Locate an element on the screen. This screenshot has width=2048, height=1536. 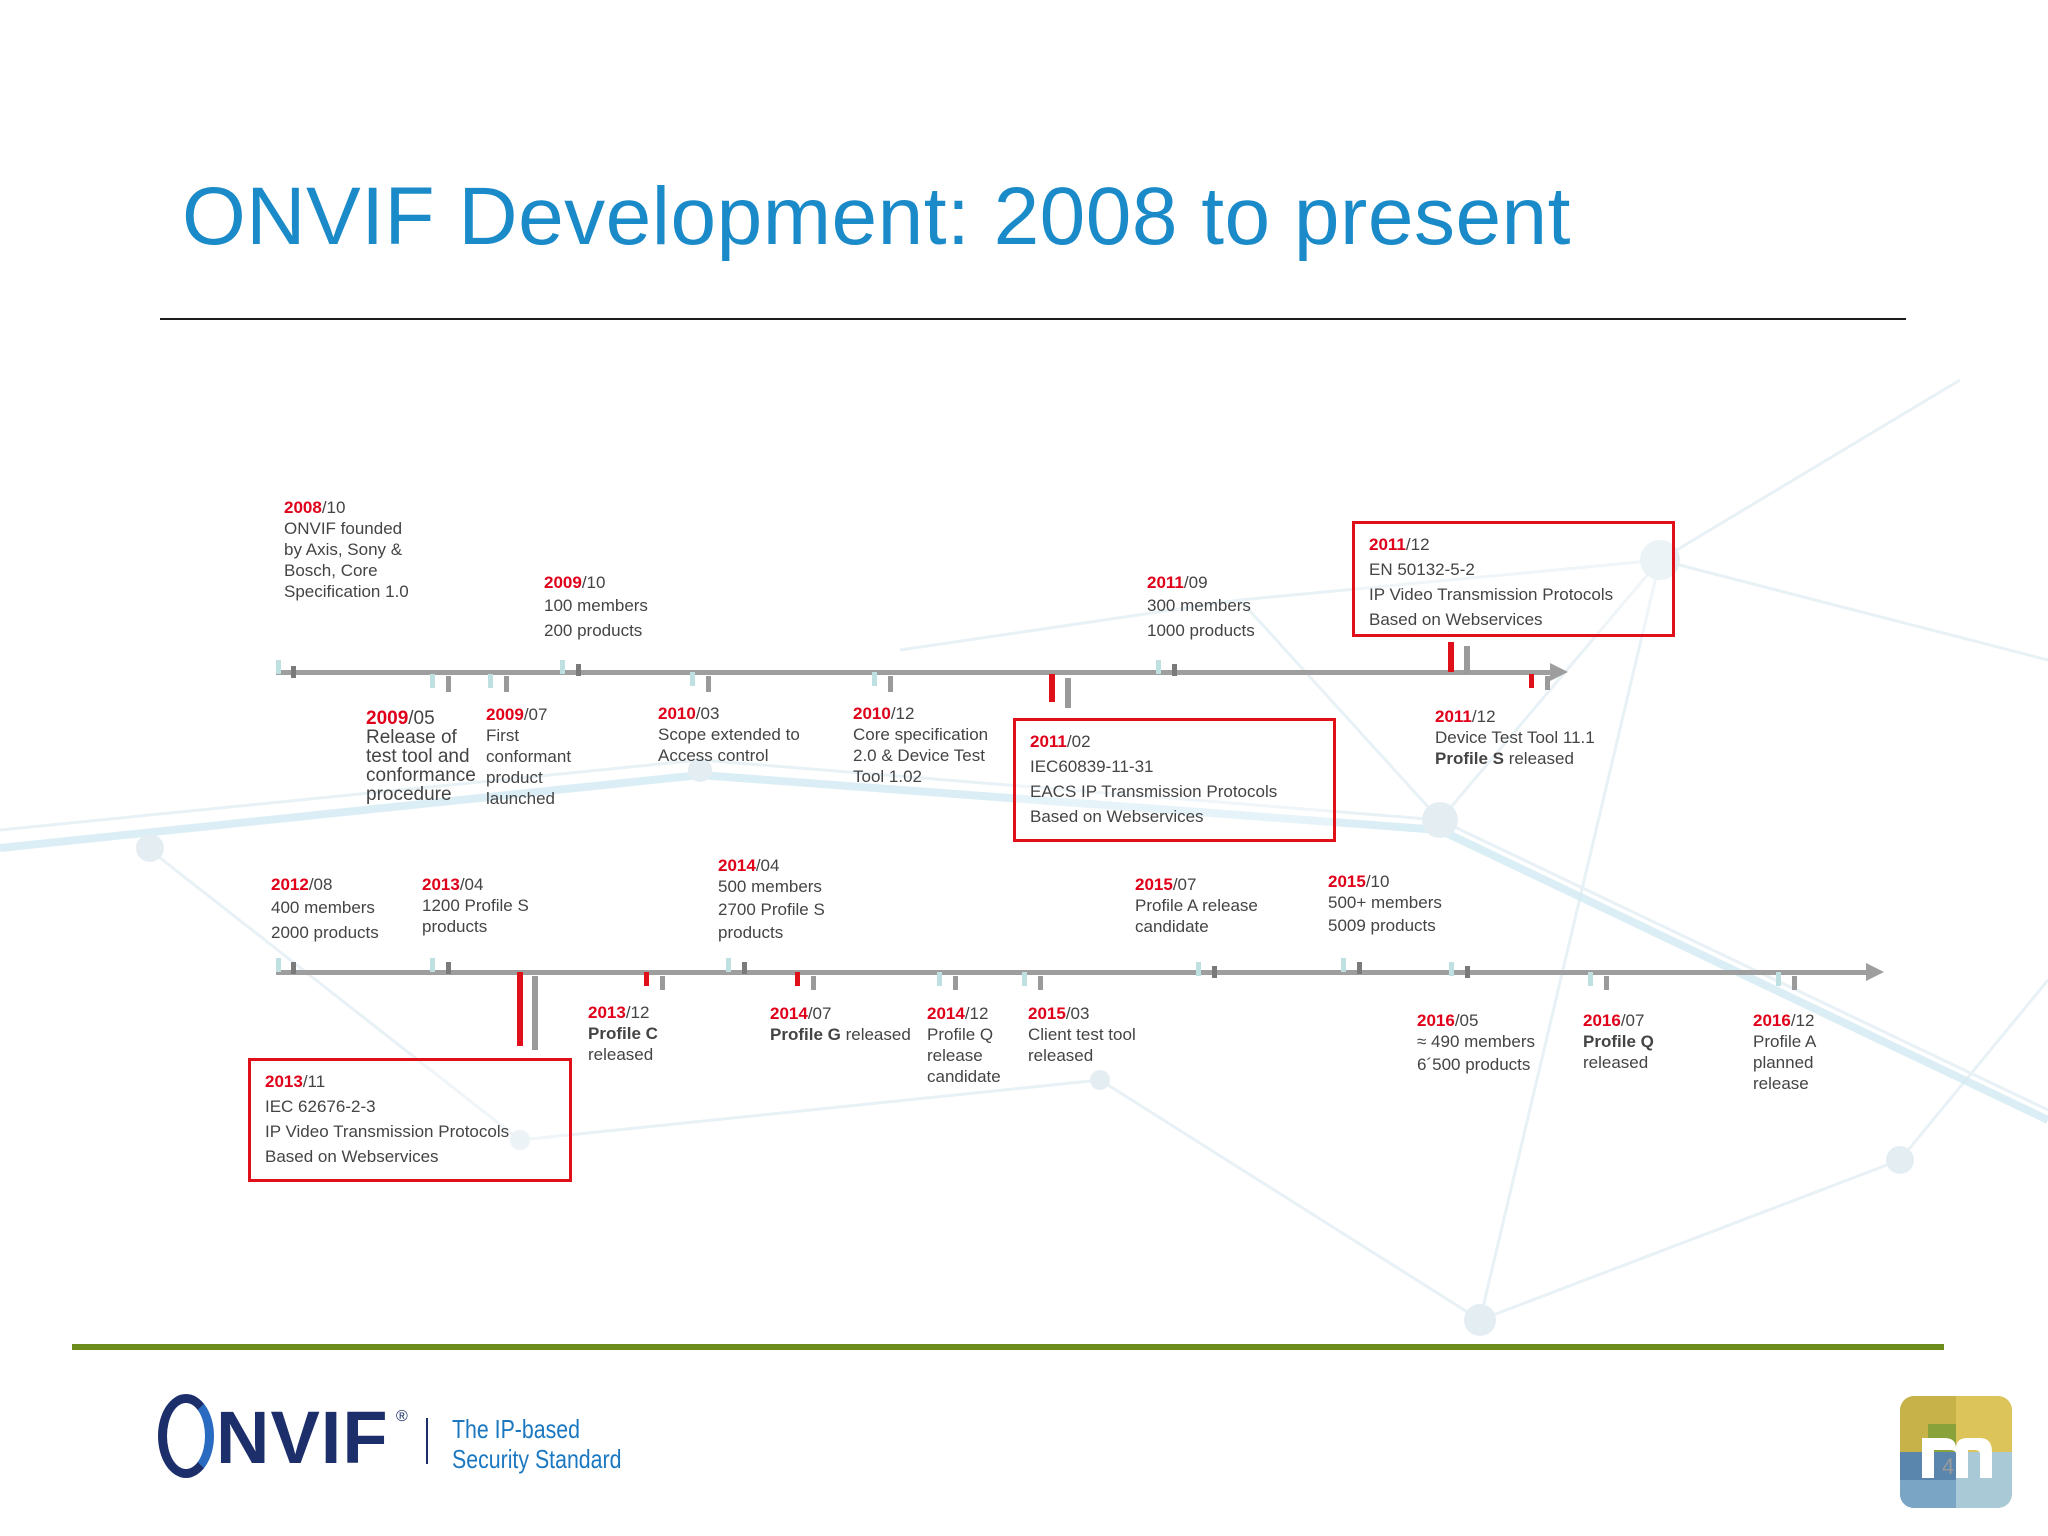
logo-ring-icon is located at coordinates (186, 1436).